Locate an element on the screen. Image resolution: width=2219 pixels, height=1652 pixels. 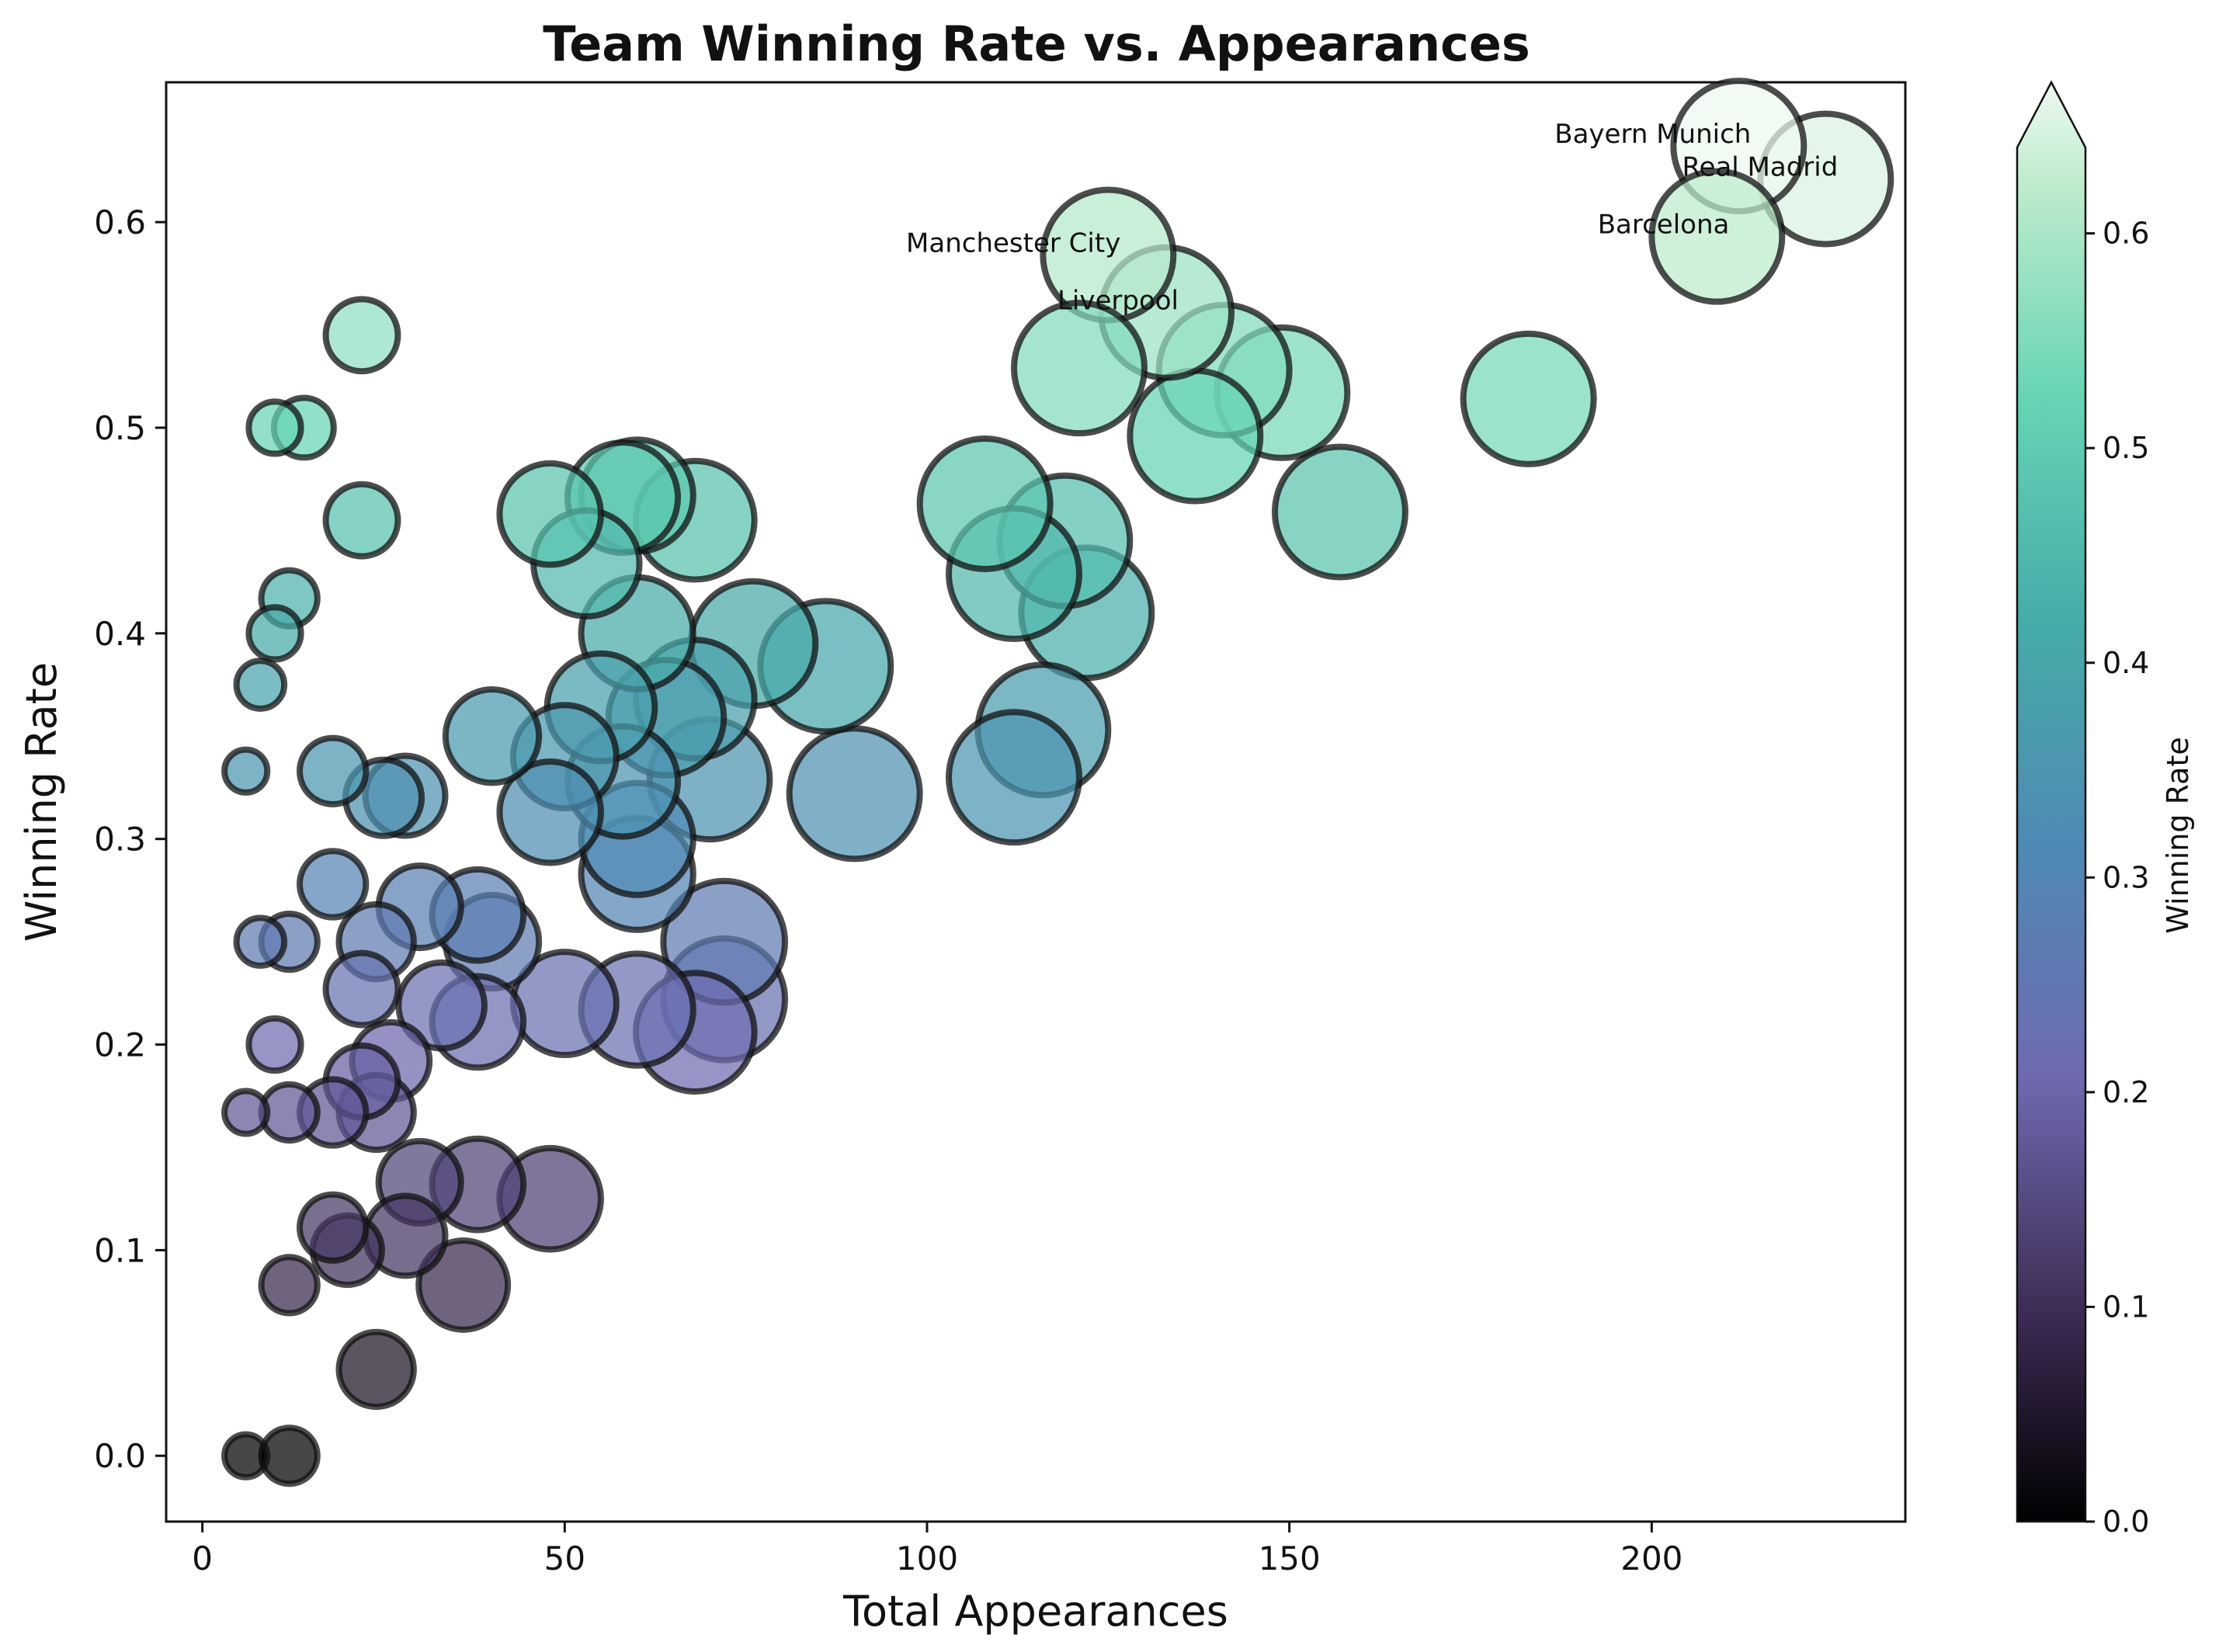
colorbar-tick-label: 0.4 is located at coordinates (2126, 663).